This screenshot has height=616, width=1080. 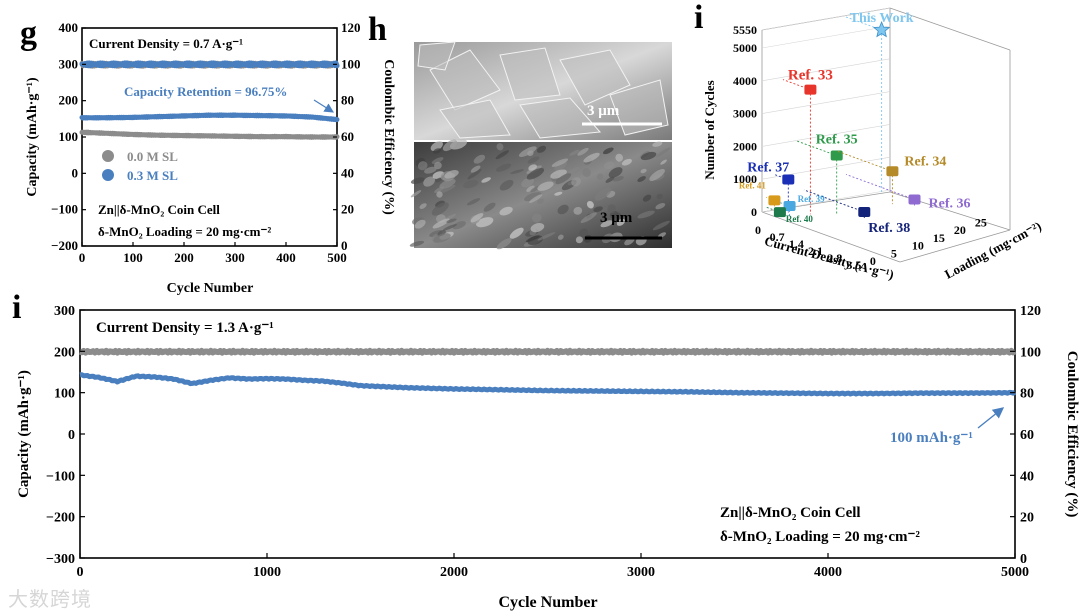 I want to click on g-ylabel: Capacity (mAh·g⁻¹), so click(x=32, y=137).